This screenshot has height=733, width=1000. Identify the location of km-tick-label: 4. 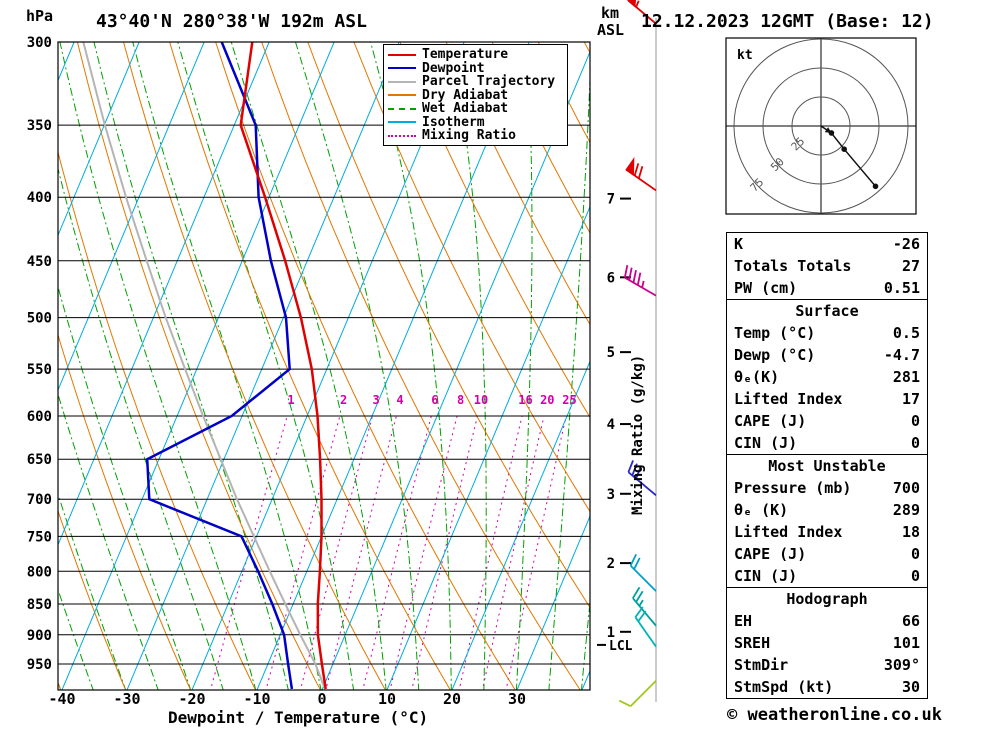
(611, 425).